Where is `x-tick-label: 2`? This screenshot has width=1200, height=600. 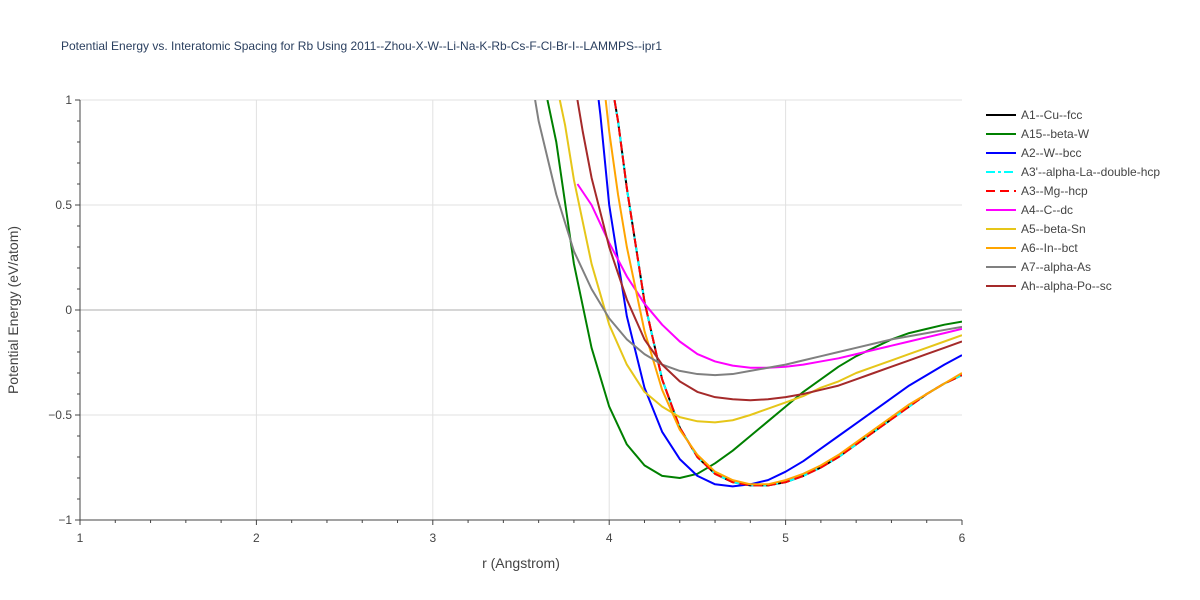
x-tick-label: 2 is located at coordinates (256, 538).